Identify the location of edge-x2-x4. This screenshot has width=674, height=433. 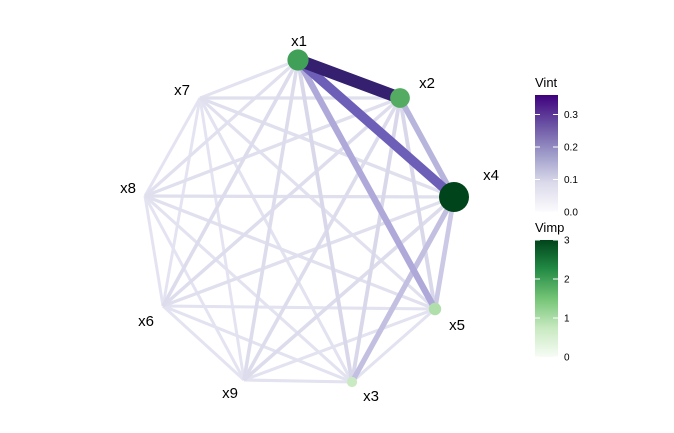
(427, 147).